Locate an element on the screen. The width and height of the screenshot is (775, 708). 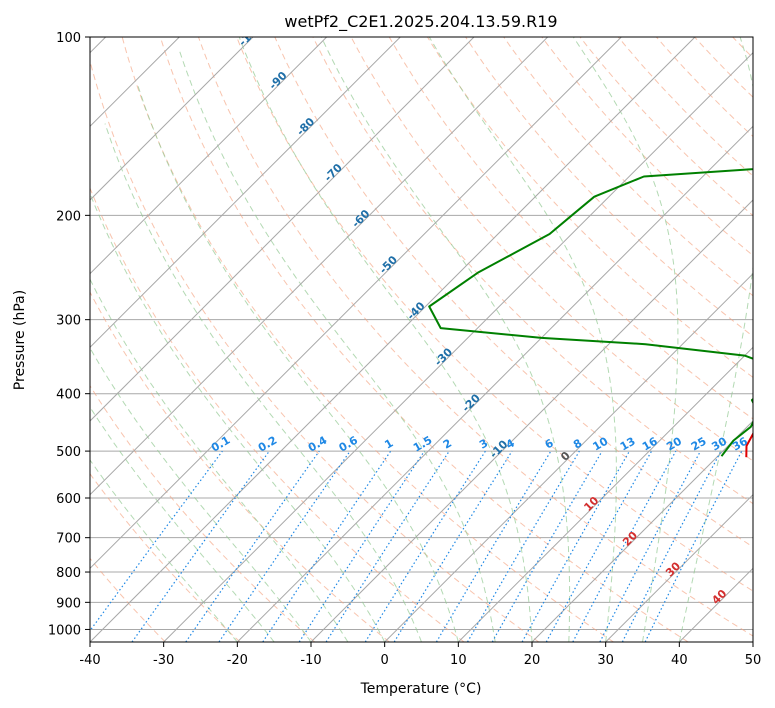
chart-title: wetPf2_C2E1.2025.204.13.59.R19 is located at coordinates (420, 22).